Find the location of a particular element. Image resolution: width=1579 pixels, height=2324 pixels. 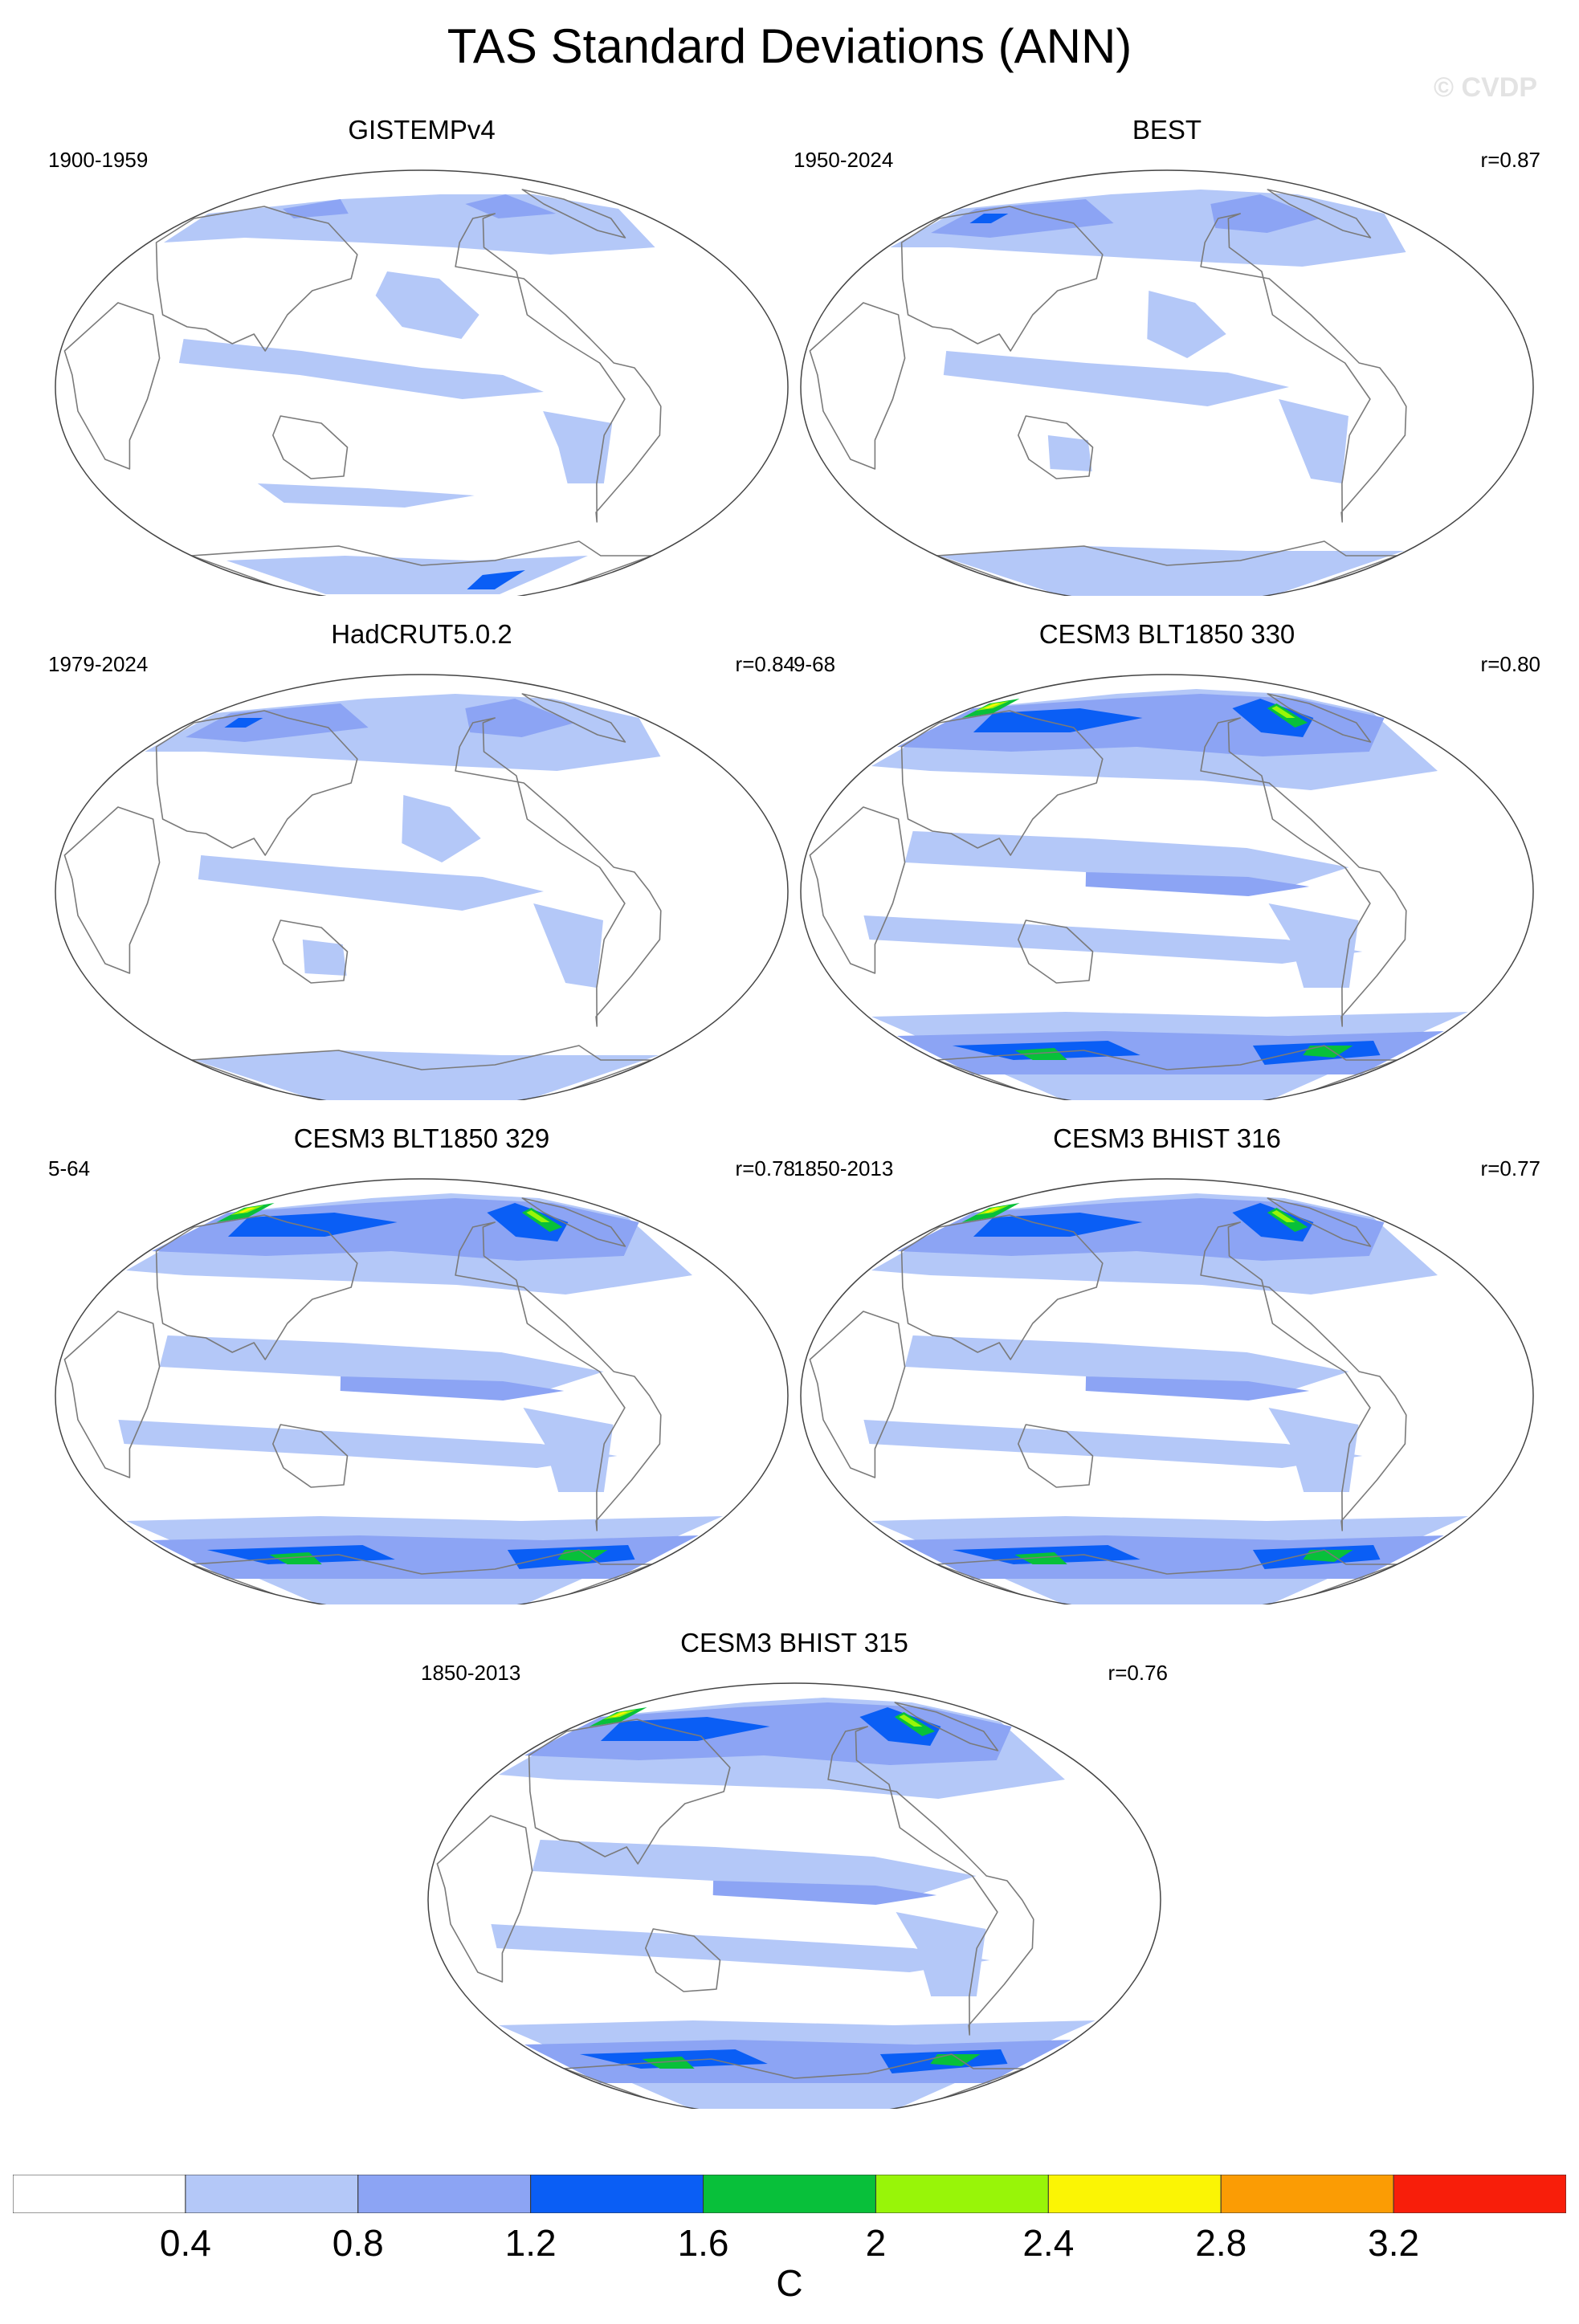

panel-correlation: r=0.80 is located at coordinates (1510, 664).